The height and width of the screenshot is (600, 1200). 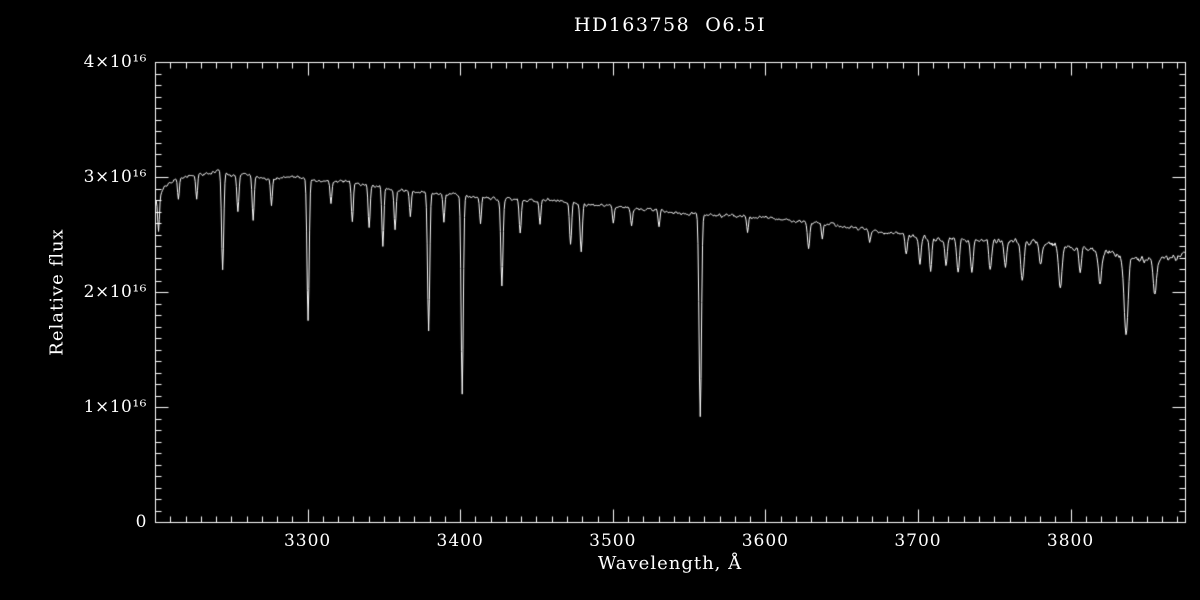 What do you see at coordinates (1070, 541) in the screenshot?
I see `x-tick-label: 3800` at bounding box center [1070, 541].